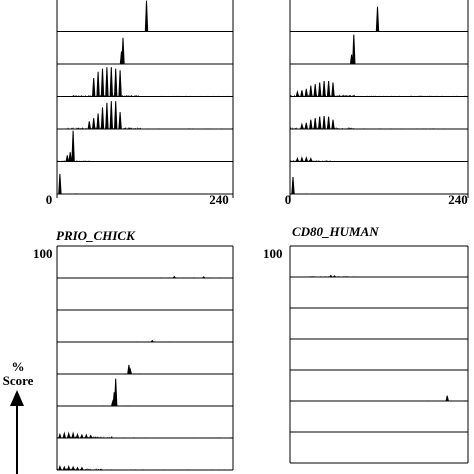 The height and width of the screenshot is (474, 474). Describe the element at coordinates (273, 253) in the screenshot. I see `y-top-label-cd80-human: 100` at that location.